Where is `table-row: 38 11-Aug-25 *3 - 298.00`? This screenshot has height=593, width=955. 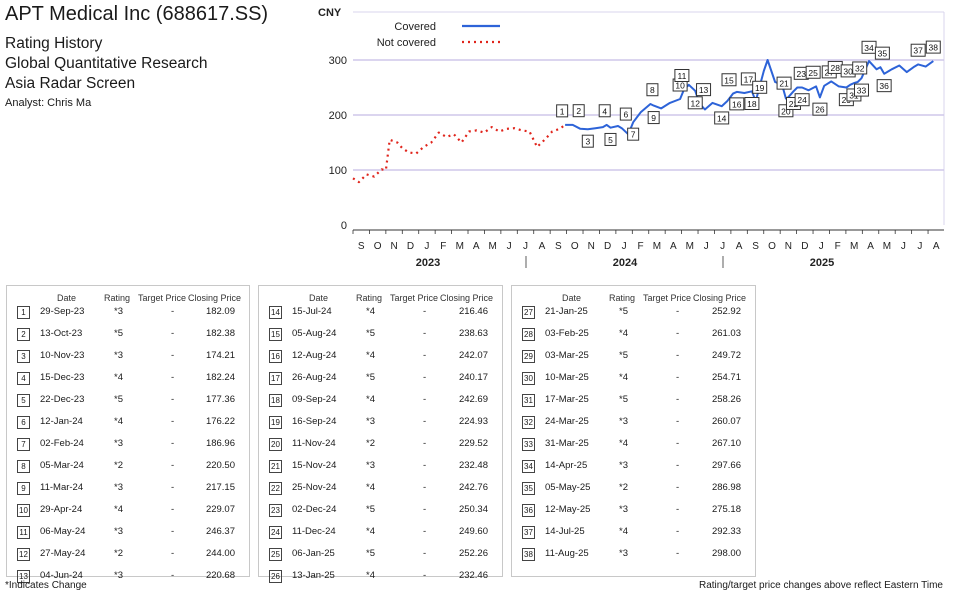 table-row: 38 11-Aug-25 *3 - 298.00 is located at coordinates (633, 559).